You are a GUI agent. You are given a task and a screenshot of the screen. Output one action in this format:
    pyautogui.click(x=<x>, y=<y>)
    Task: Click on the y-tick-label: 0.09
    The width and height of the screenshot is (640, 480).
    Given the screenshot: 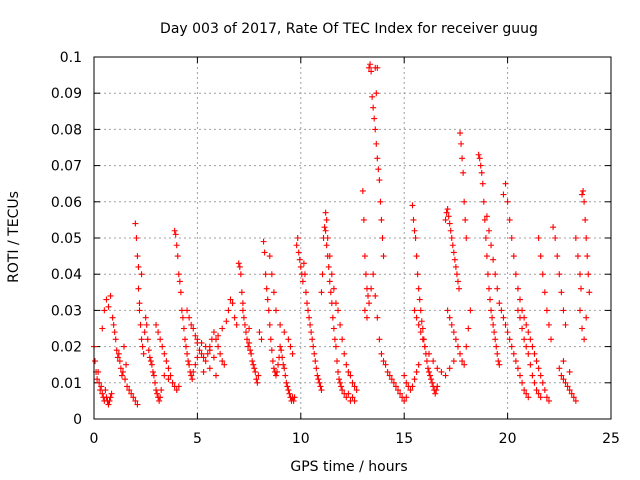 What is the action you would take?
    pyautogui.click(x=66, y=94)
    